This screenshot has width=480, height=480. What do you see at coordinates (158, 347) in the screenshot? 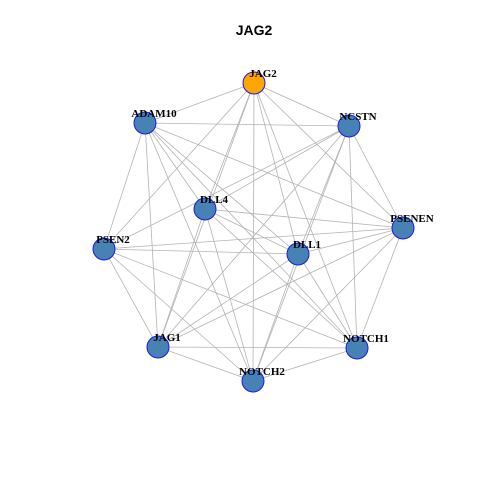
I see `node-jag1` at bounding box center [158, 347].